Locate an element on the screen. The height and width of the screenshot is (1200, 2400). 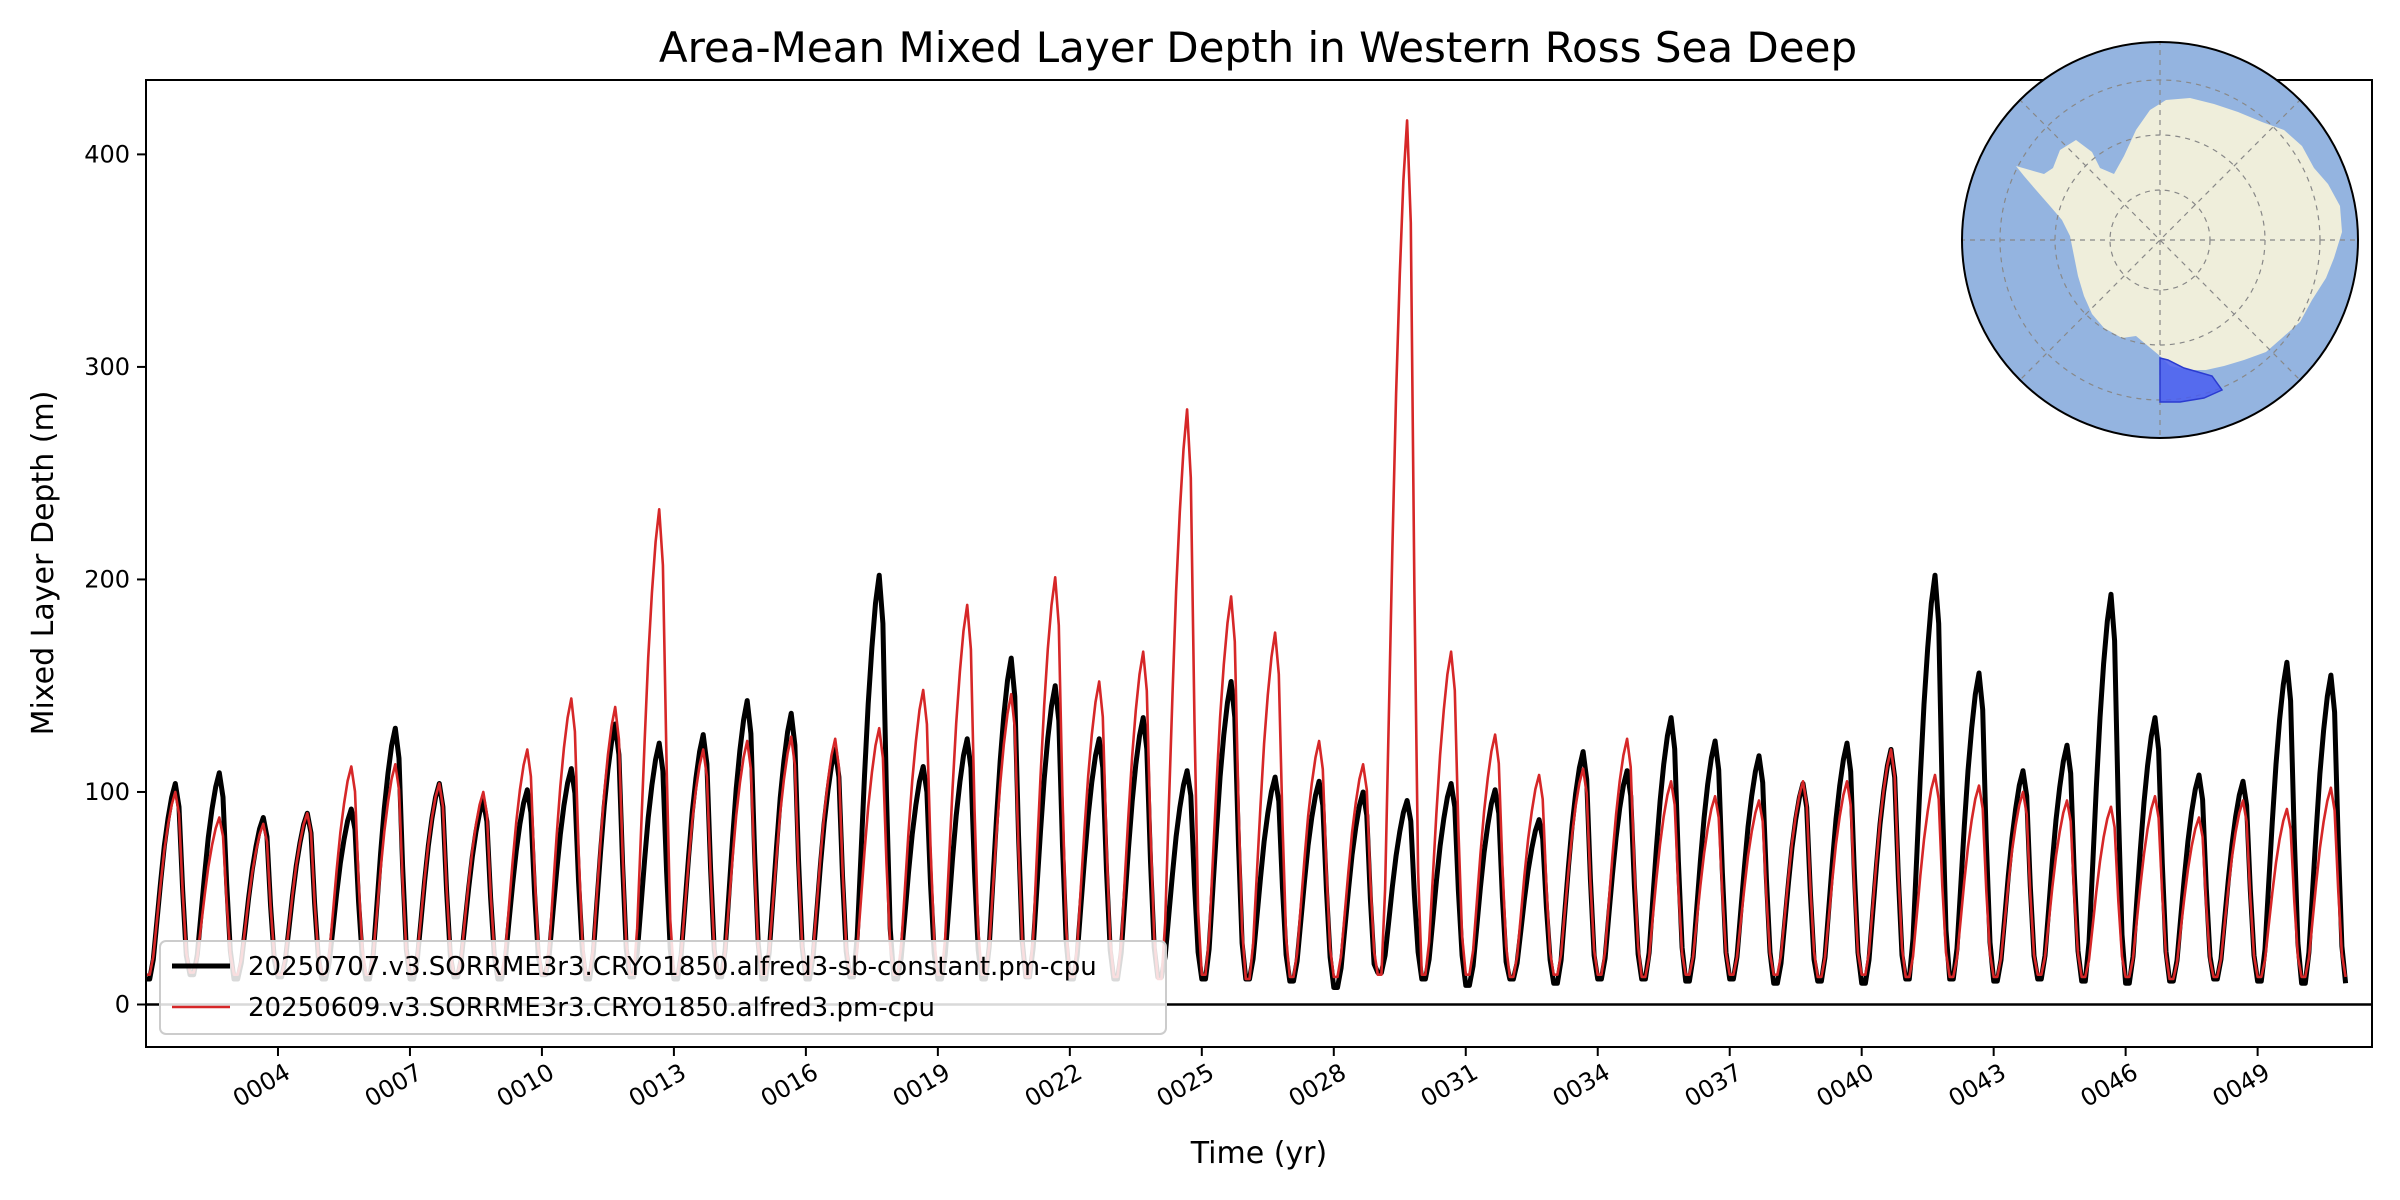
inset-antarctic-map is located at coordinates (2160, 240).